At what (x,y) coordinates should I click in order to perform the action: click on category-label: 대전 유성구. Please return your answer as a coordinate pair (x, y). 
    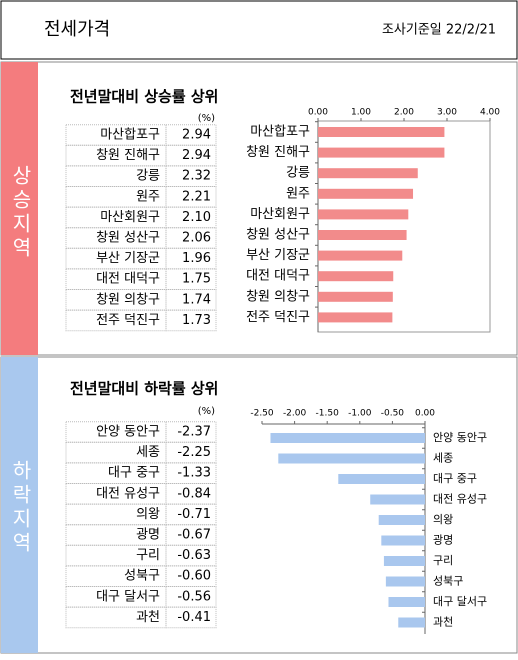
    Looking at the image, I should click on (460, 499).